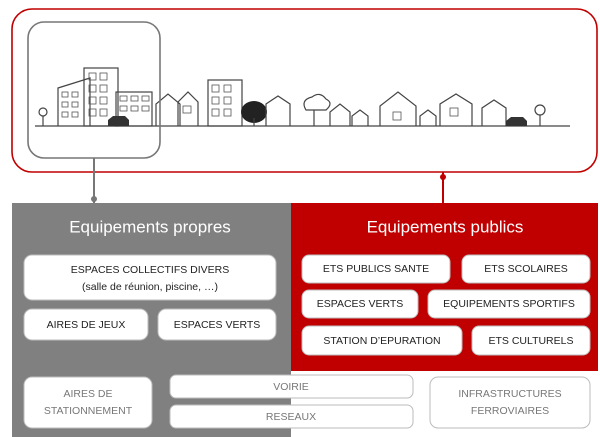 The height and width of the screenshot is (437, 600). I want to click on item-label: AIRES DE JEUX, so click(86, 325).